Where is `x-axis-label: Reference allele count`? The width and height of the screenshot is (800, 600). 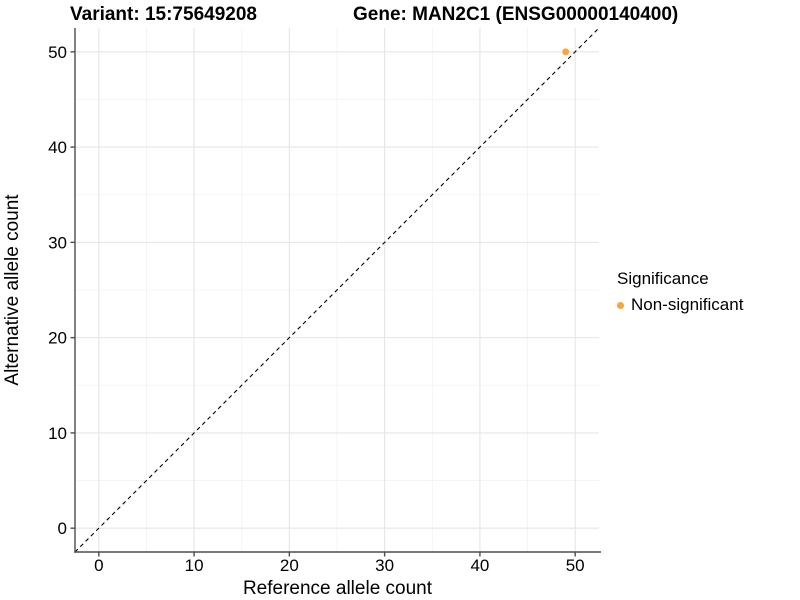 x-axis-label: Reference allele count is located at coordinates (337, 588).